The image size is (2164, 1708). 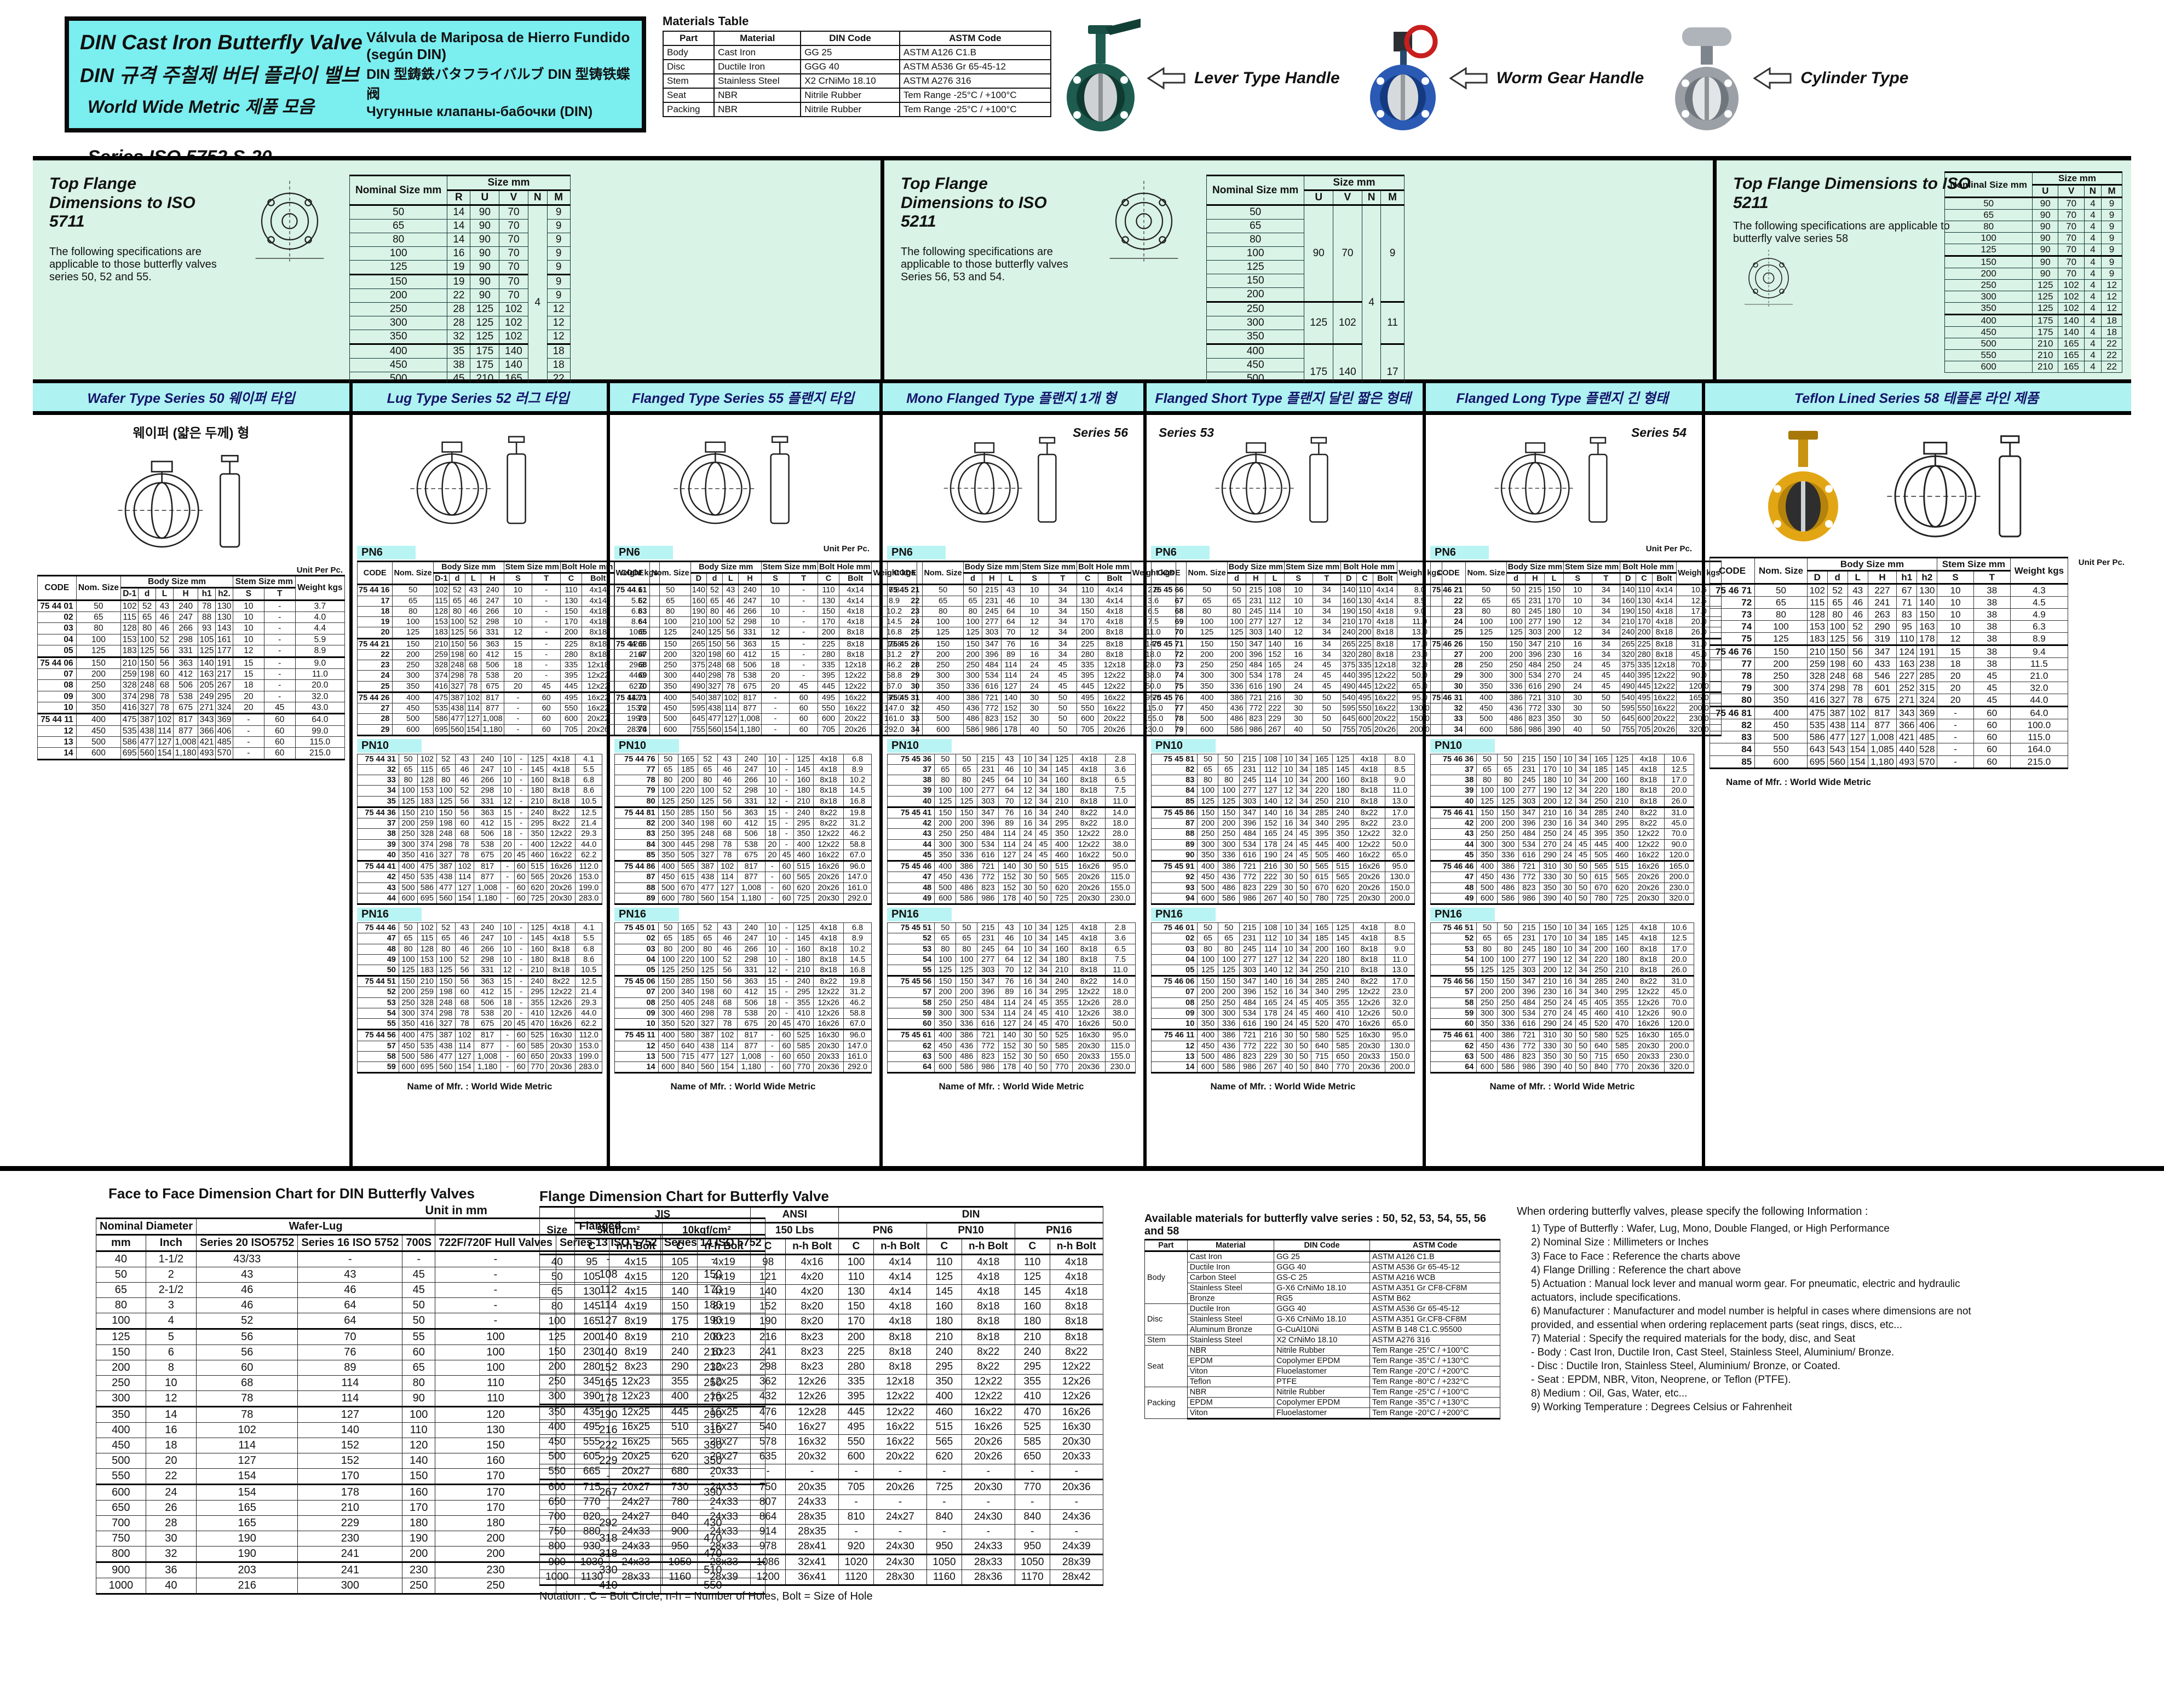 I want to click on wafer-drawing-zone, so click(x=191, y=503).